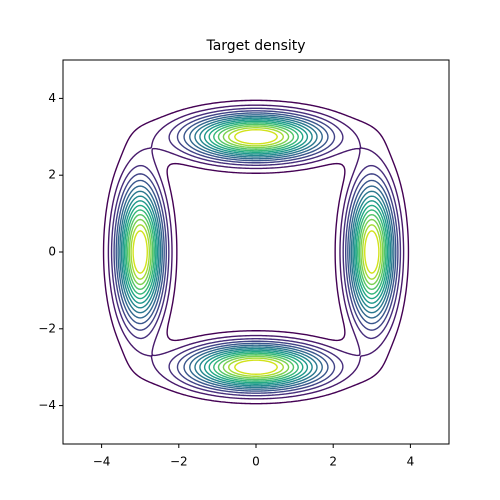 This screenshot has width=500, height=500. I want to click on x-tick-label: −2, so click(179, 462).